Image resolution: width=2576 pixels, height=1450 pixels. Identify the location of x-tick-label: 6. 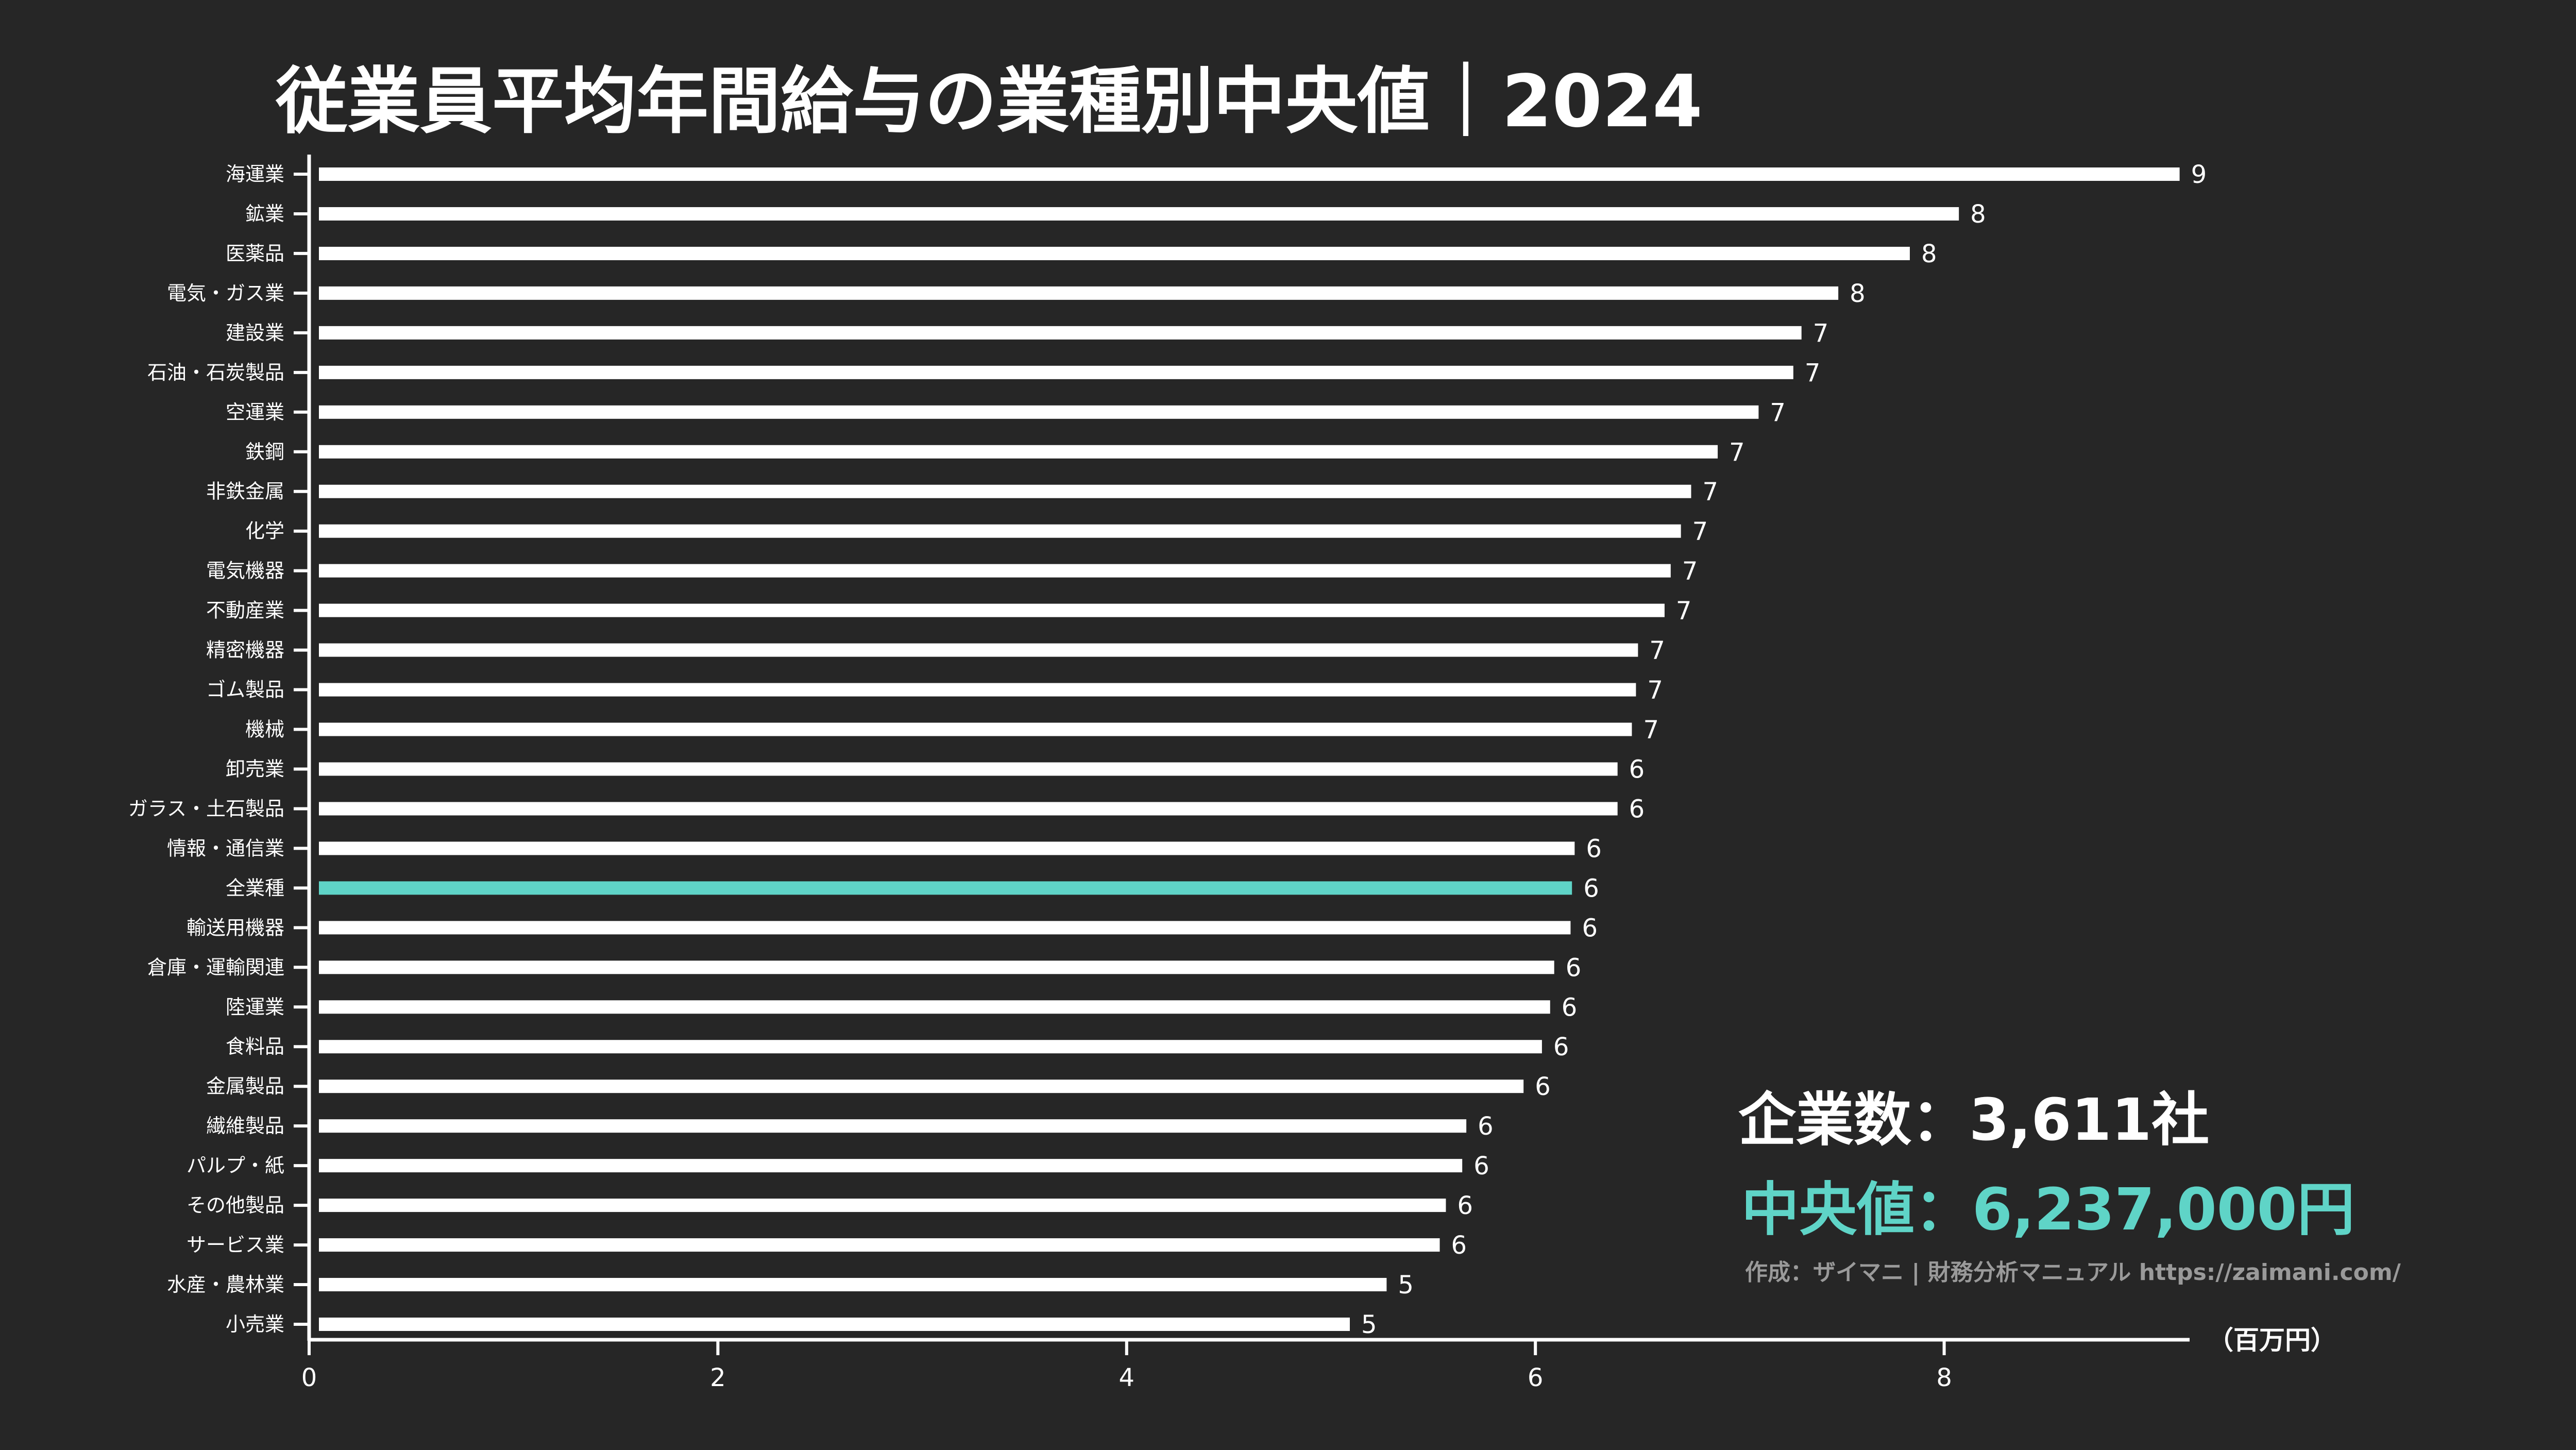
(1536, 1378).